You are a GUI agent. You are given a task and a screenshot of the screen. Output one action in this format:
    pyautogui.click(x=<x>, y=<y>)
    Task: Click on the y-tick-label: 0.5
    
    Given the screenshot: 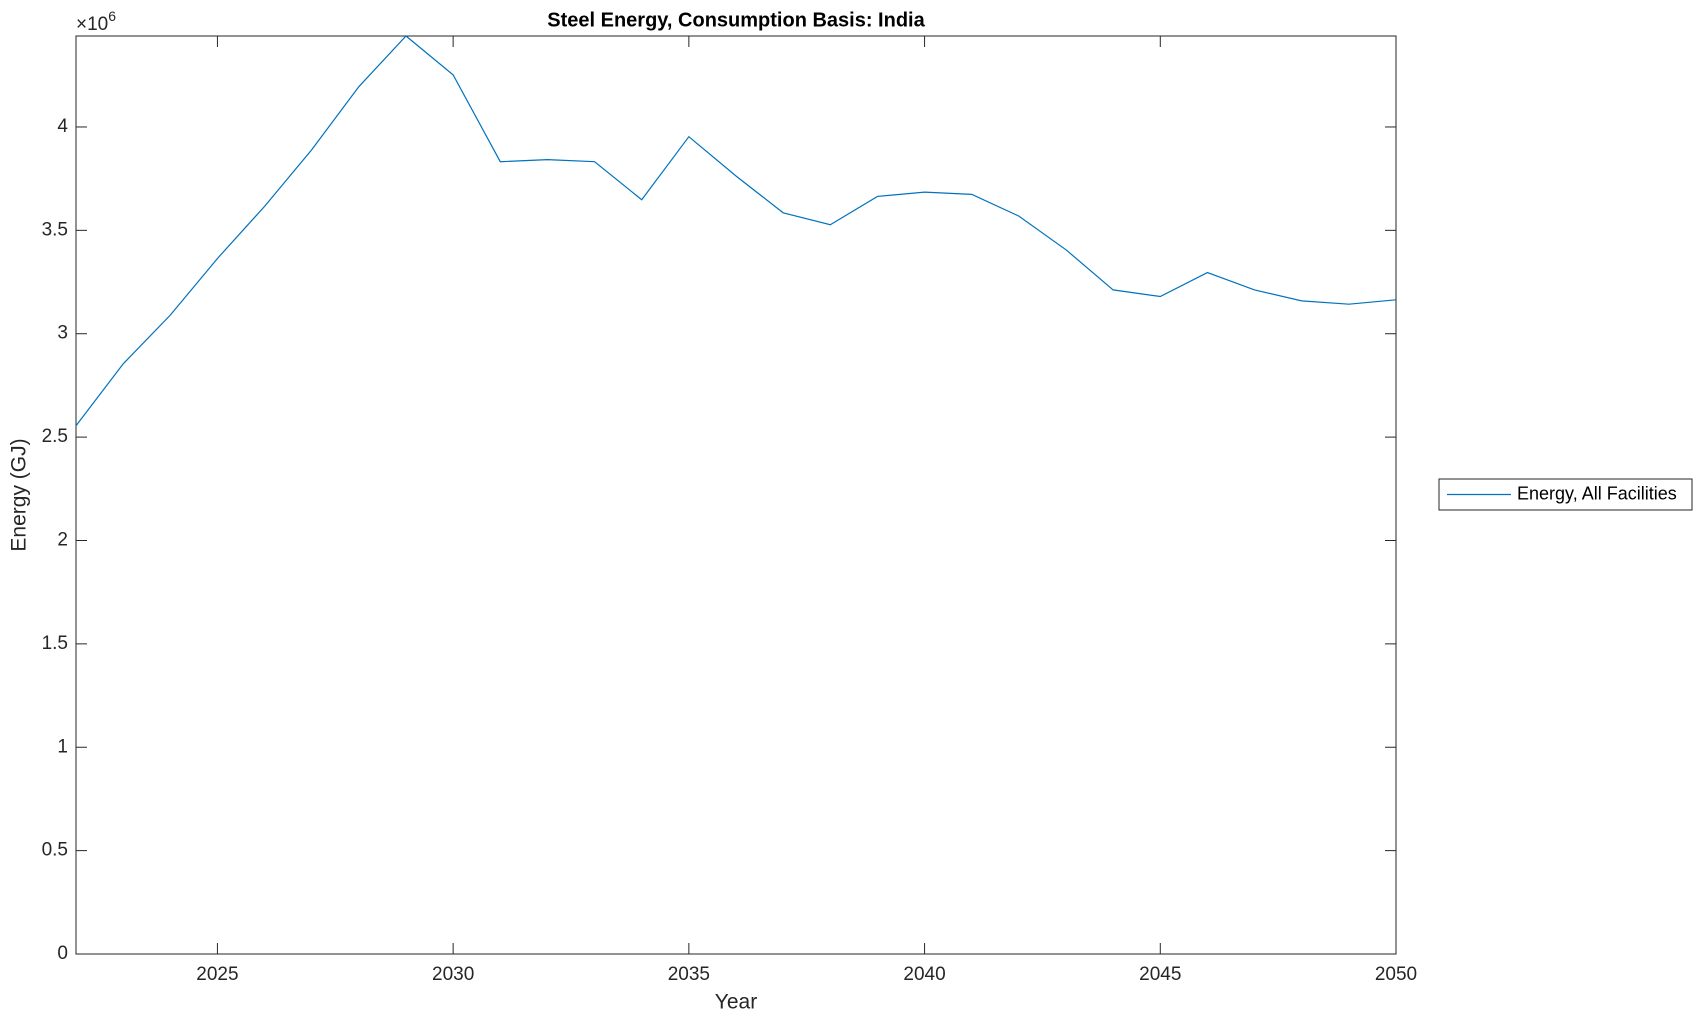 What is the action you would take?
    pyautogui.click(x=55, y=850)
    